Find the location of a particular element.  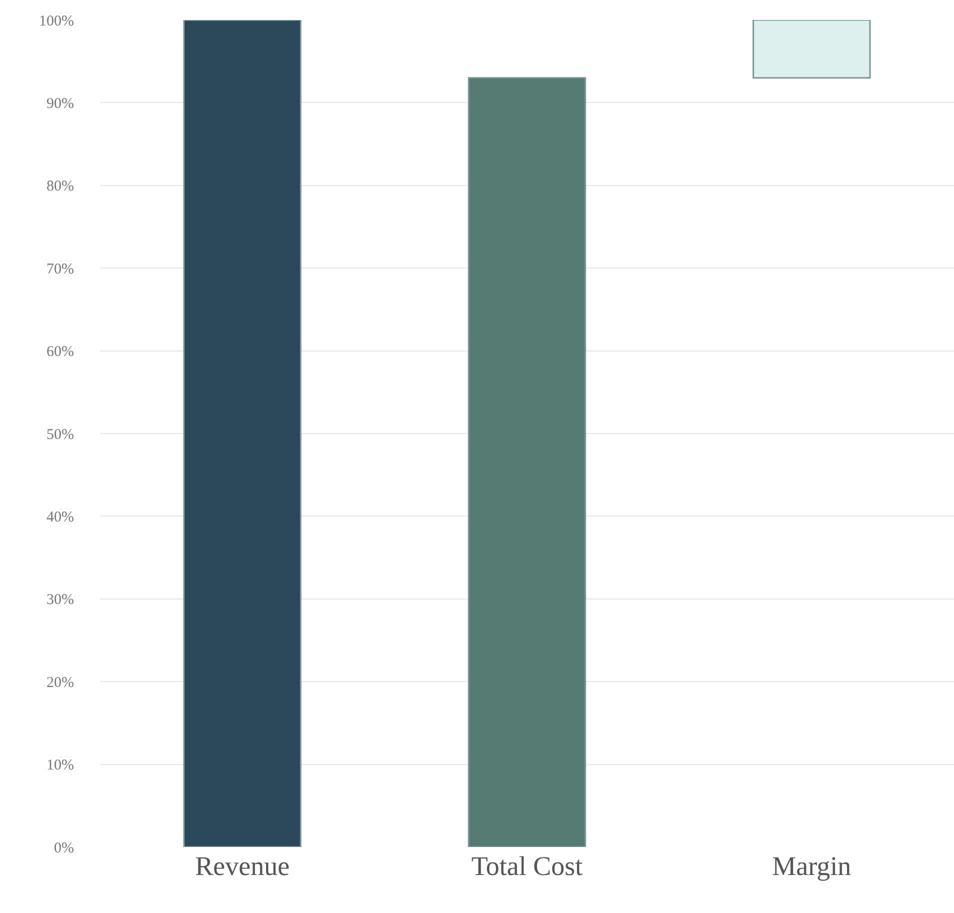

y-tick-label: 80% is located at coordinates (60, 186).